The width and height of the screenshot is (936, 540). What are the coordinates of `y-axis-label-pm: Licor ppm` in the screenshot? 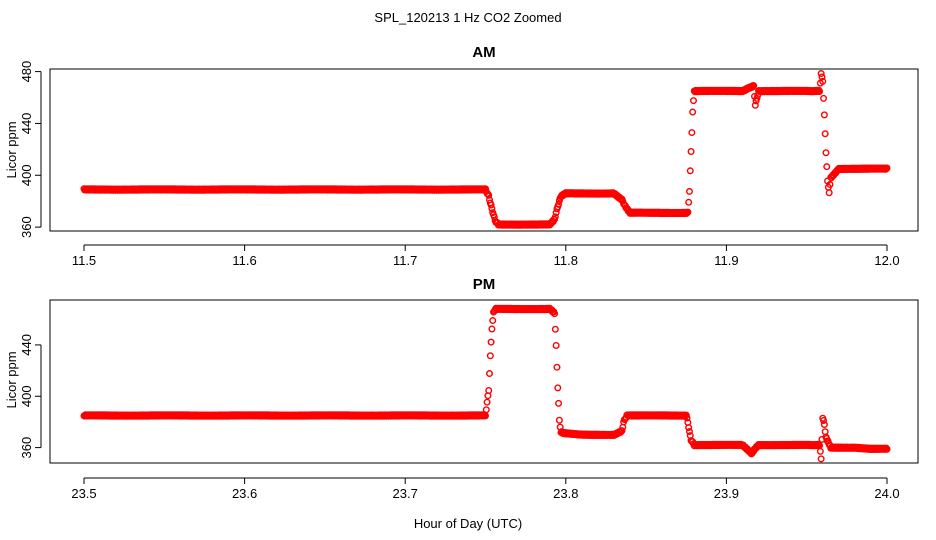 It's located at (11, 379).